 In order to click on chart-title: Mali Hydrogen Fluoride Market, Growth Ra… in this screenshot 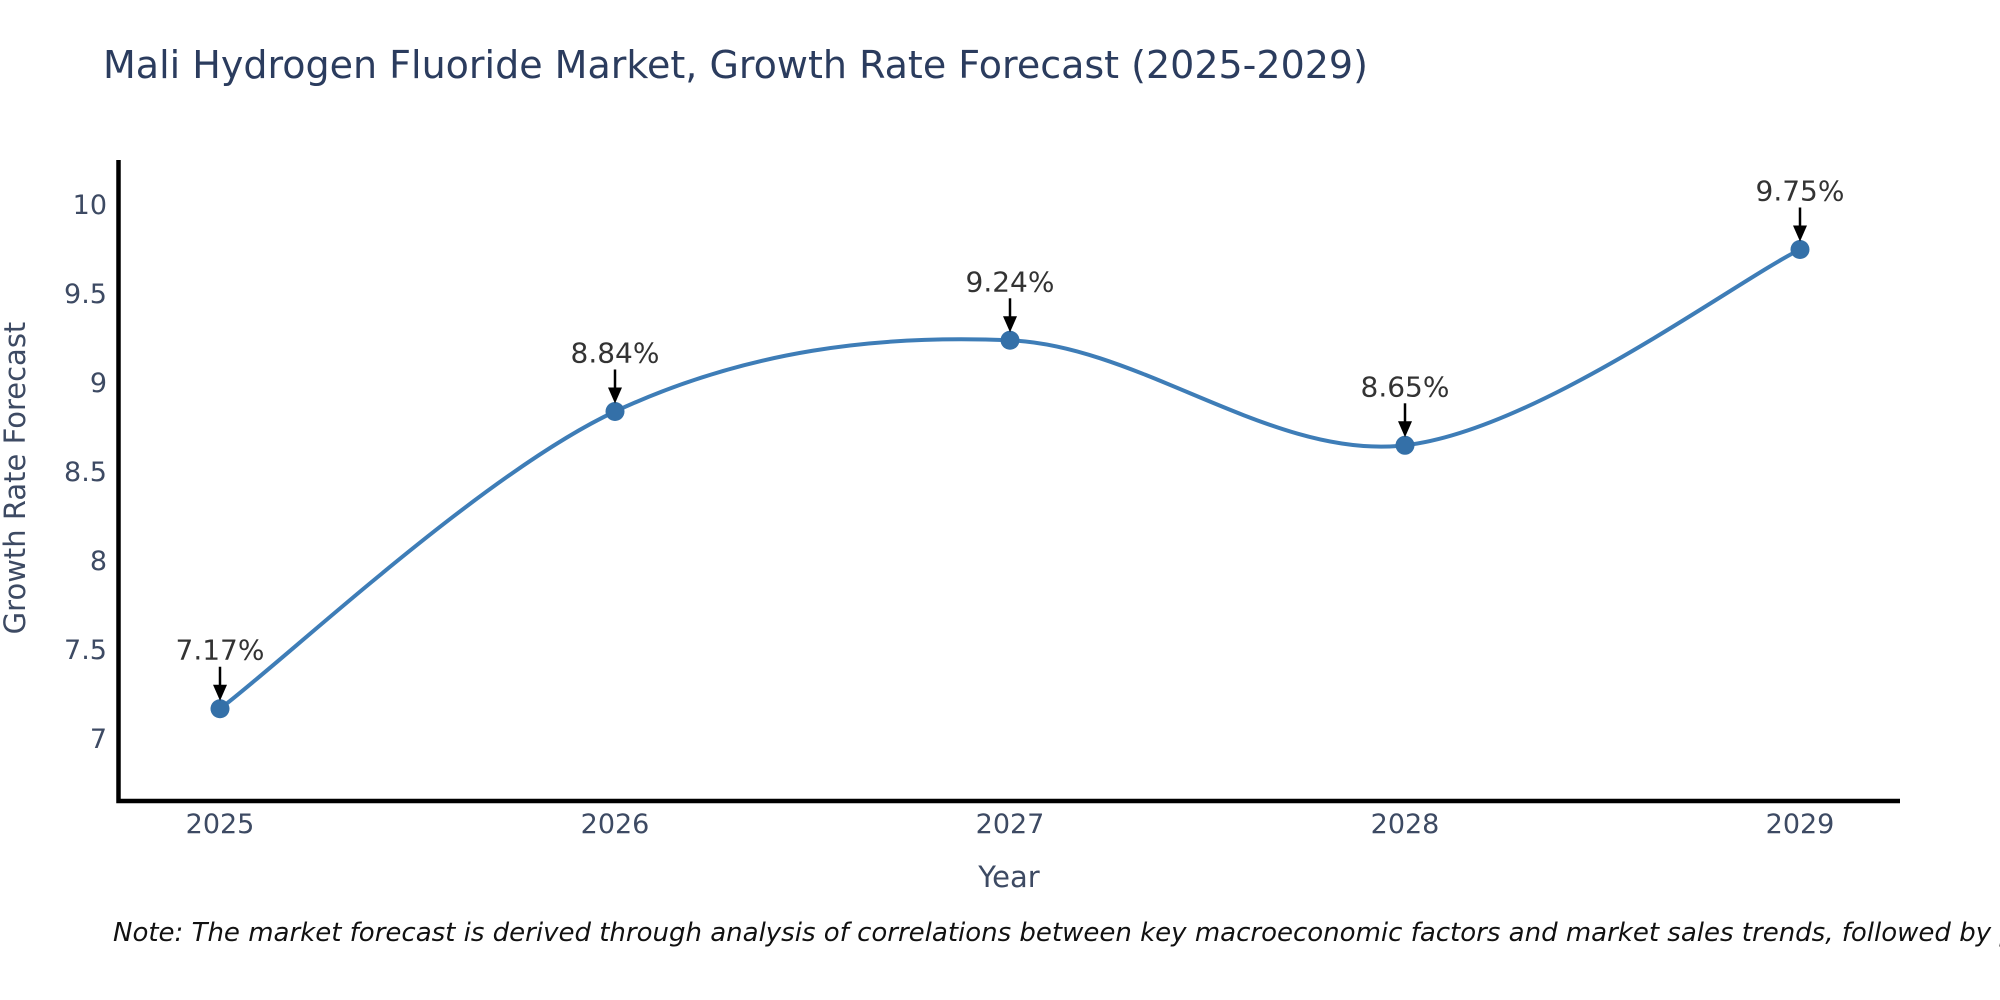, I will do `click(735, 65)`.